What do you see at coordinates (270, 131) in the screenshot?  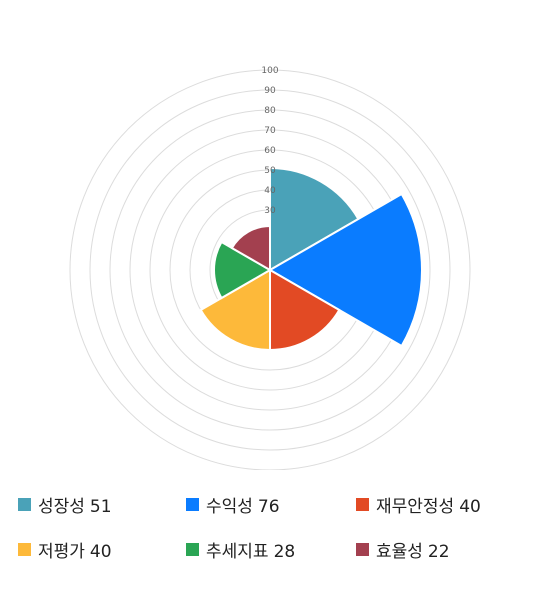 I see `tick-label-70: 70` at bounding box center [270, 131].